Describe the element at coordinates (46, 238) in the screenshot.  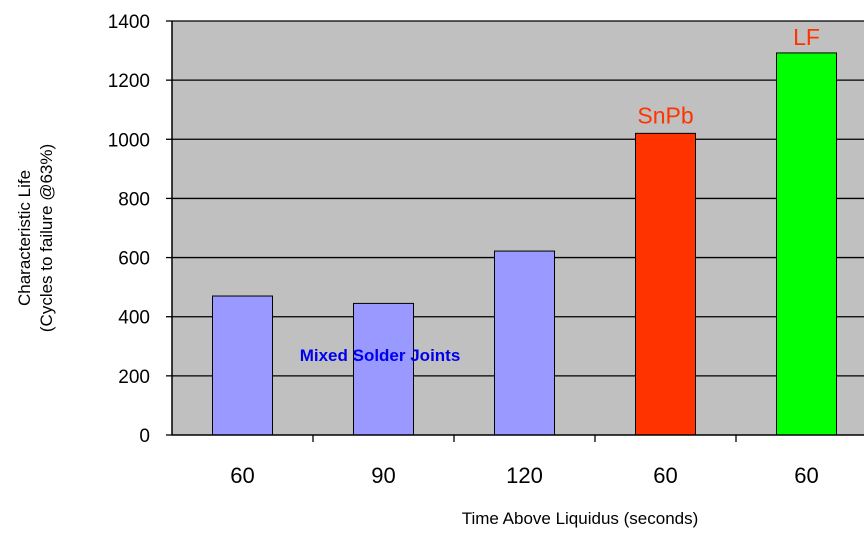
I see `y-axis-title-line2: (Cycles to failure @63%)` at that location.